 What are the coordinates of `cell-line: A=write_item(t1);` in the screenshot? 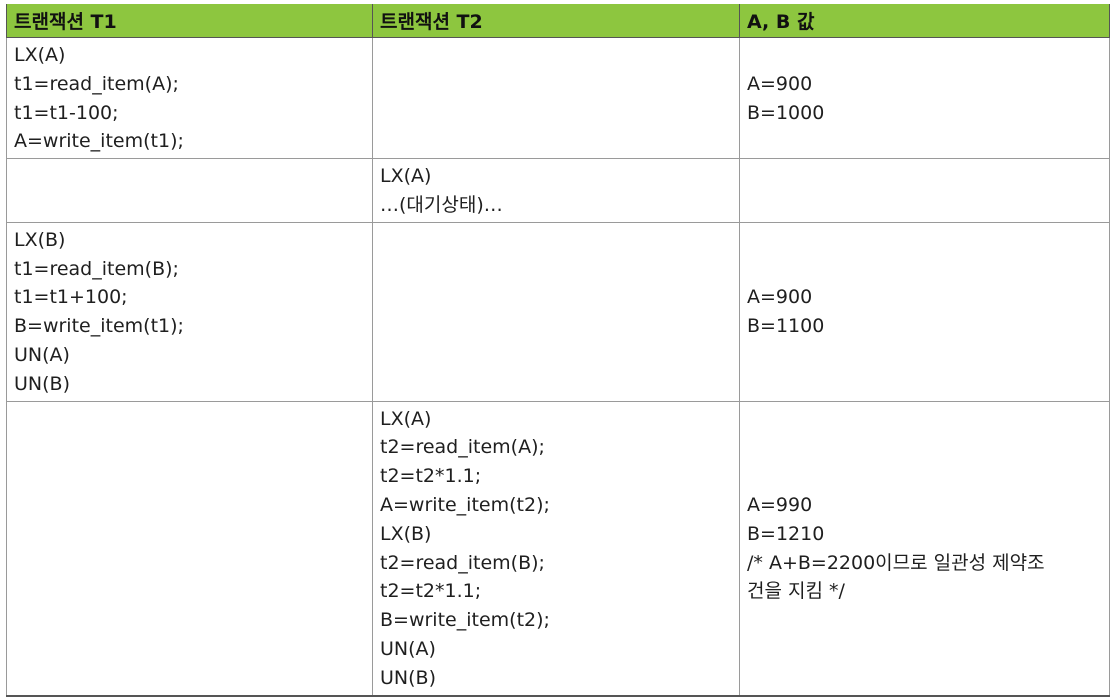 It's located at (99, 141).